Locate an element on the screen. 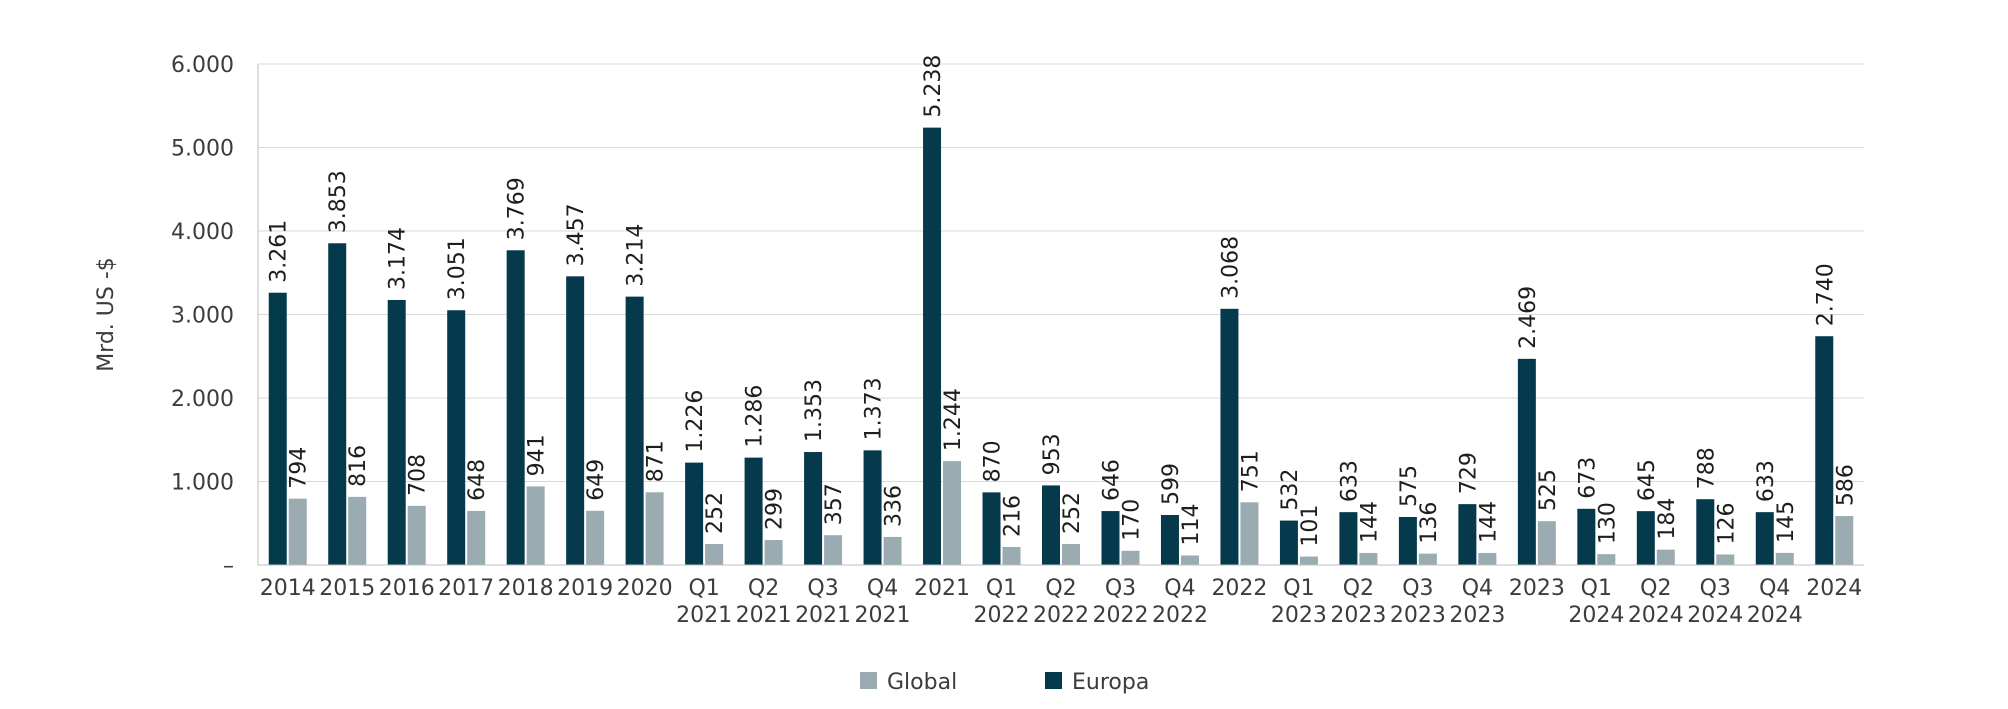  data-label-global: 586 is located at coordinates (1845, 485).